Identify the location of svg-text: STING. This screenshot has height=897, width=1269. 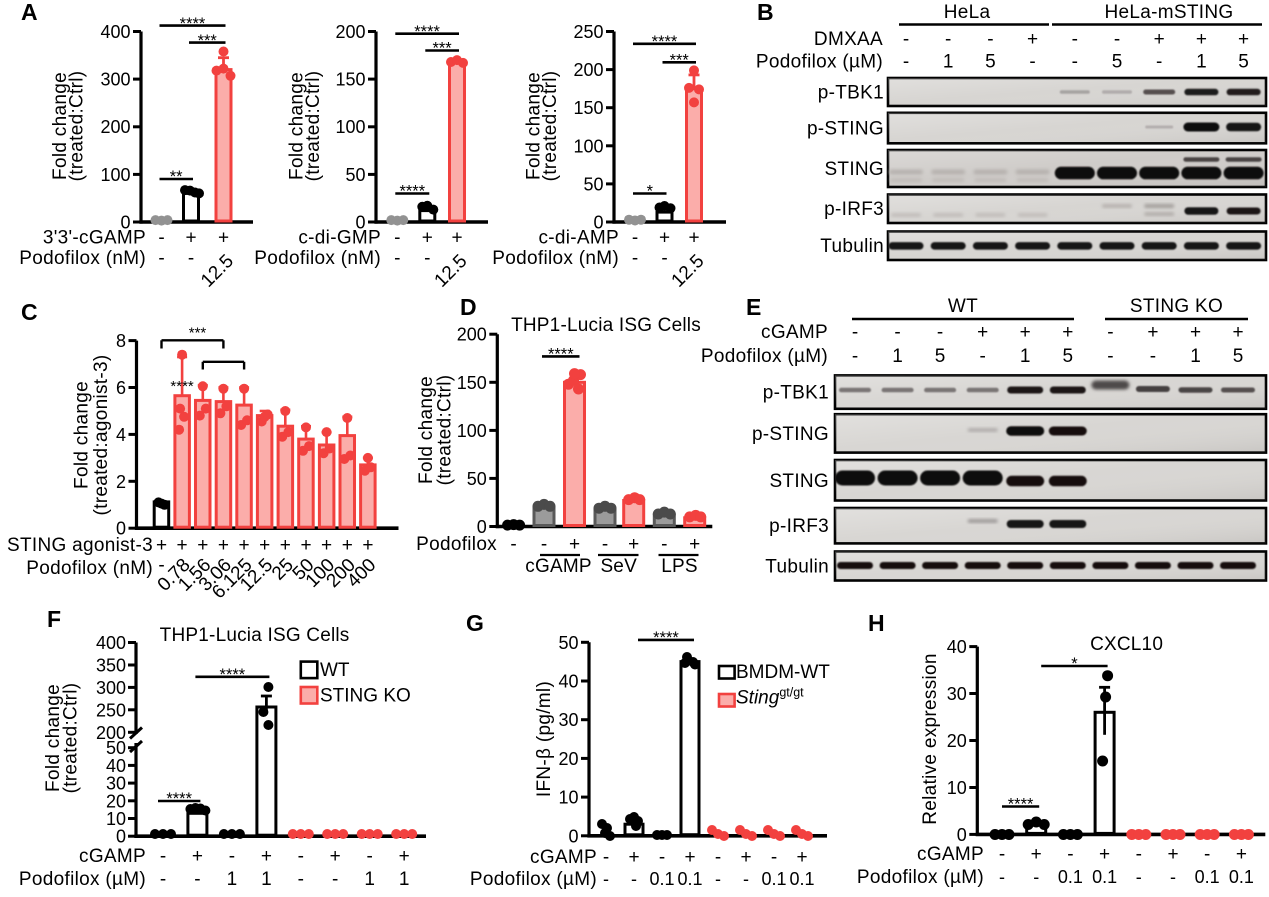
(854, 169).